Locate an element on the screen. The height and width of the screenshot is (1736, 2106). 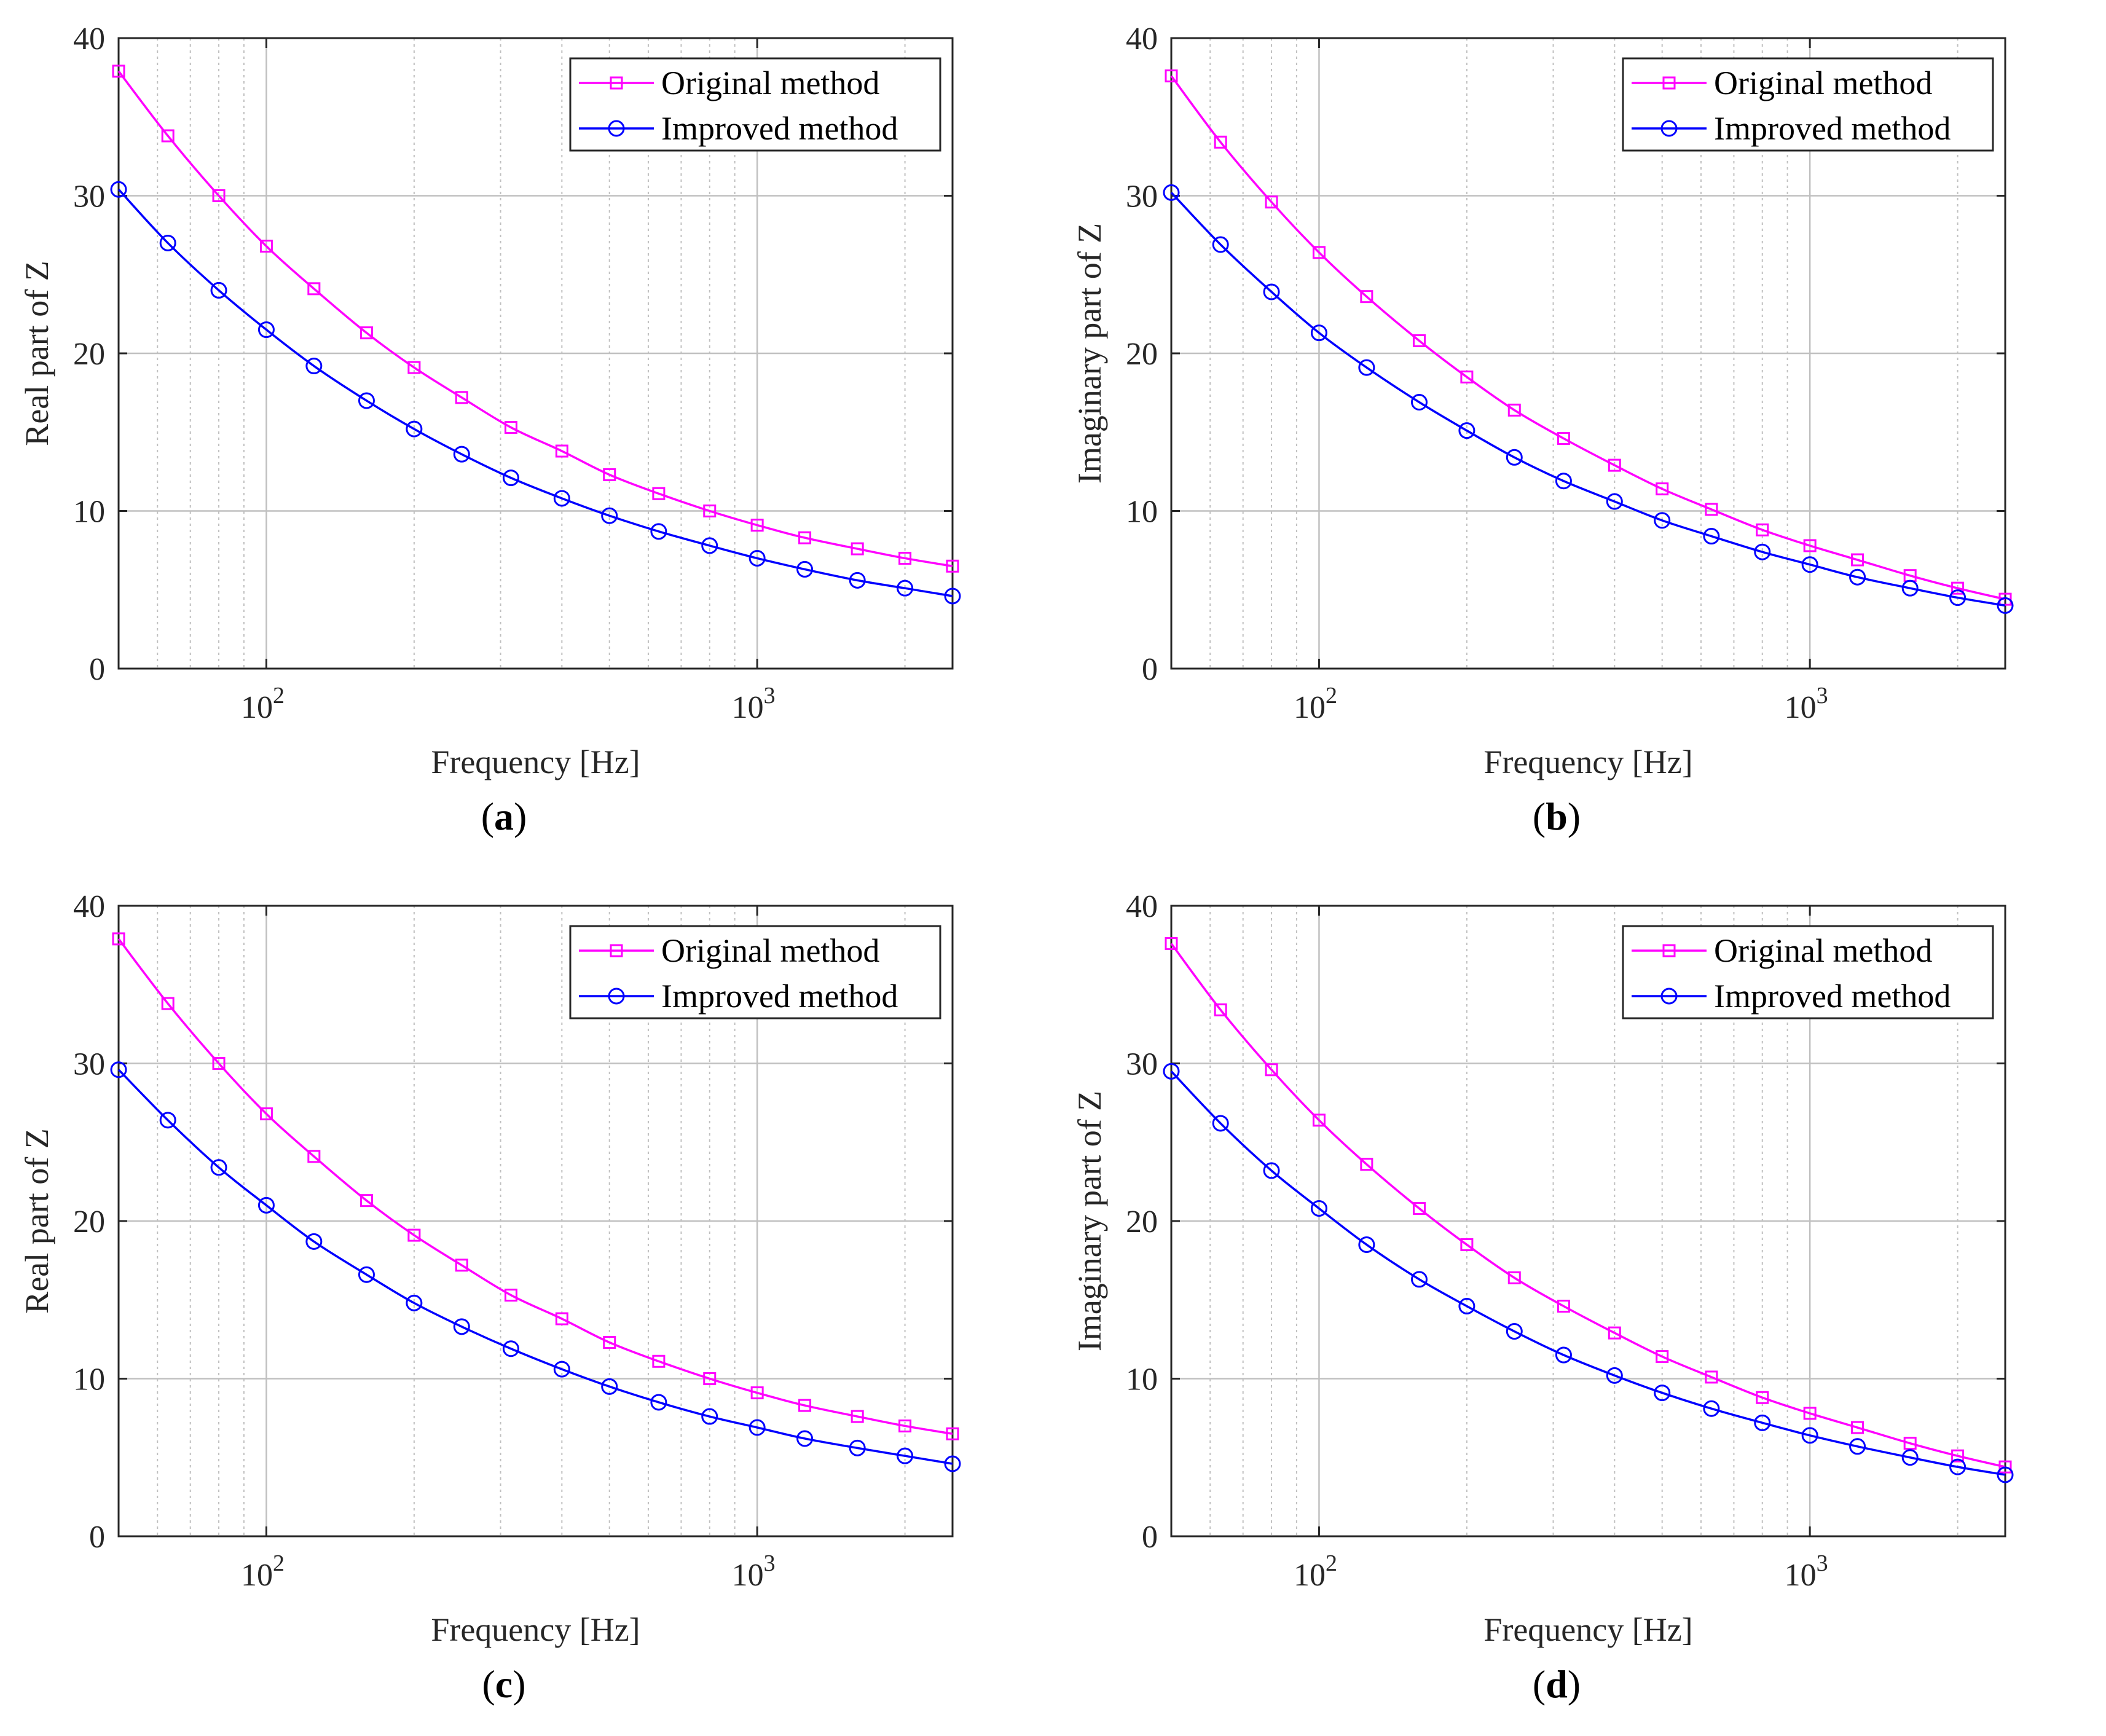
legend-item-improved: Improved method is located at coordinates (738, 996).